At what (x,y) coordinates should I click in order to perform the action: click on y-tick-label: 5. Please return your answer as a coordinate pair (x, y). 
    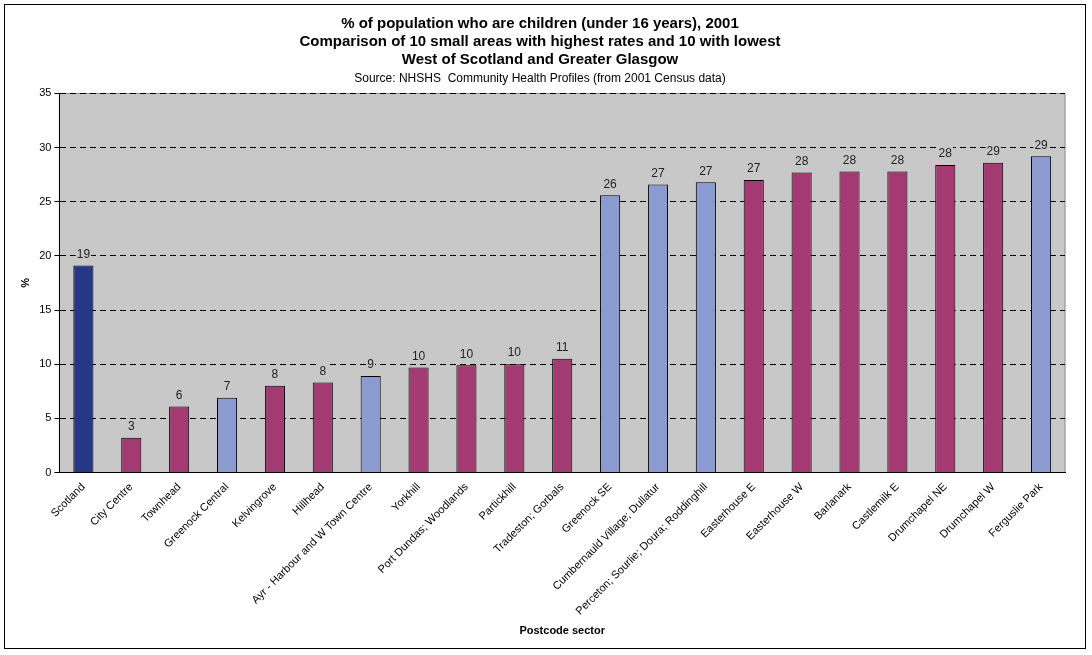
    Looking at the image, I should click on (48, 417).